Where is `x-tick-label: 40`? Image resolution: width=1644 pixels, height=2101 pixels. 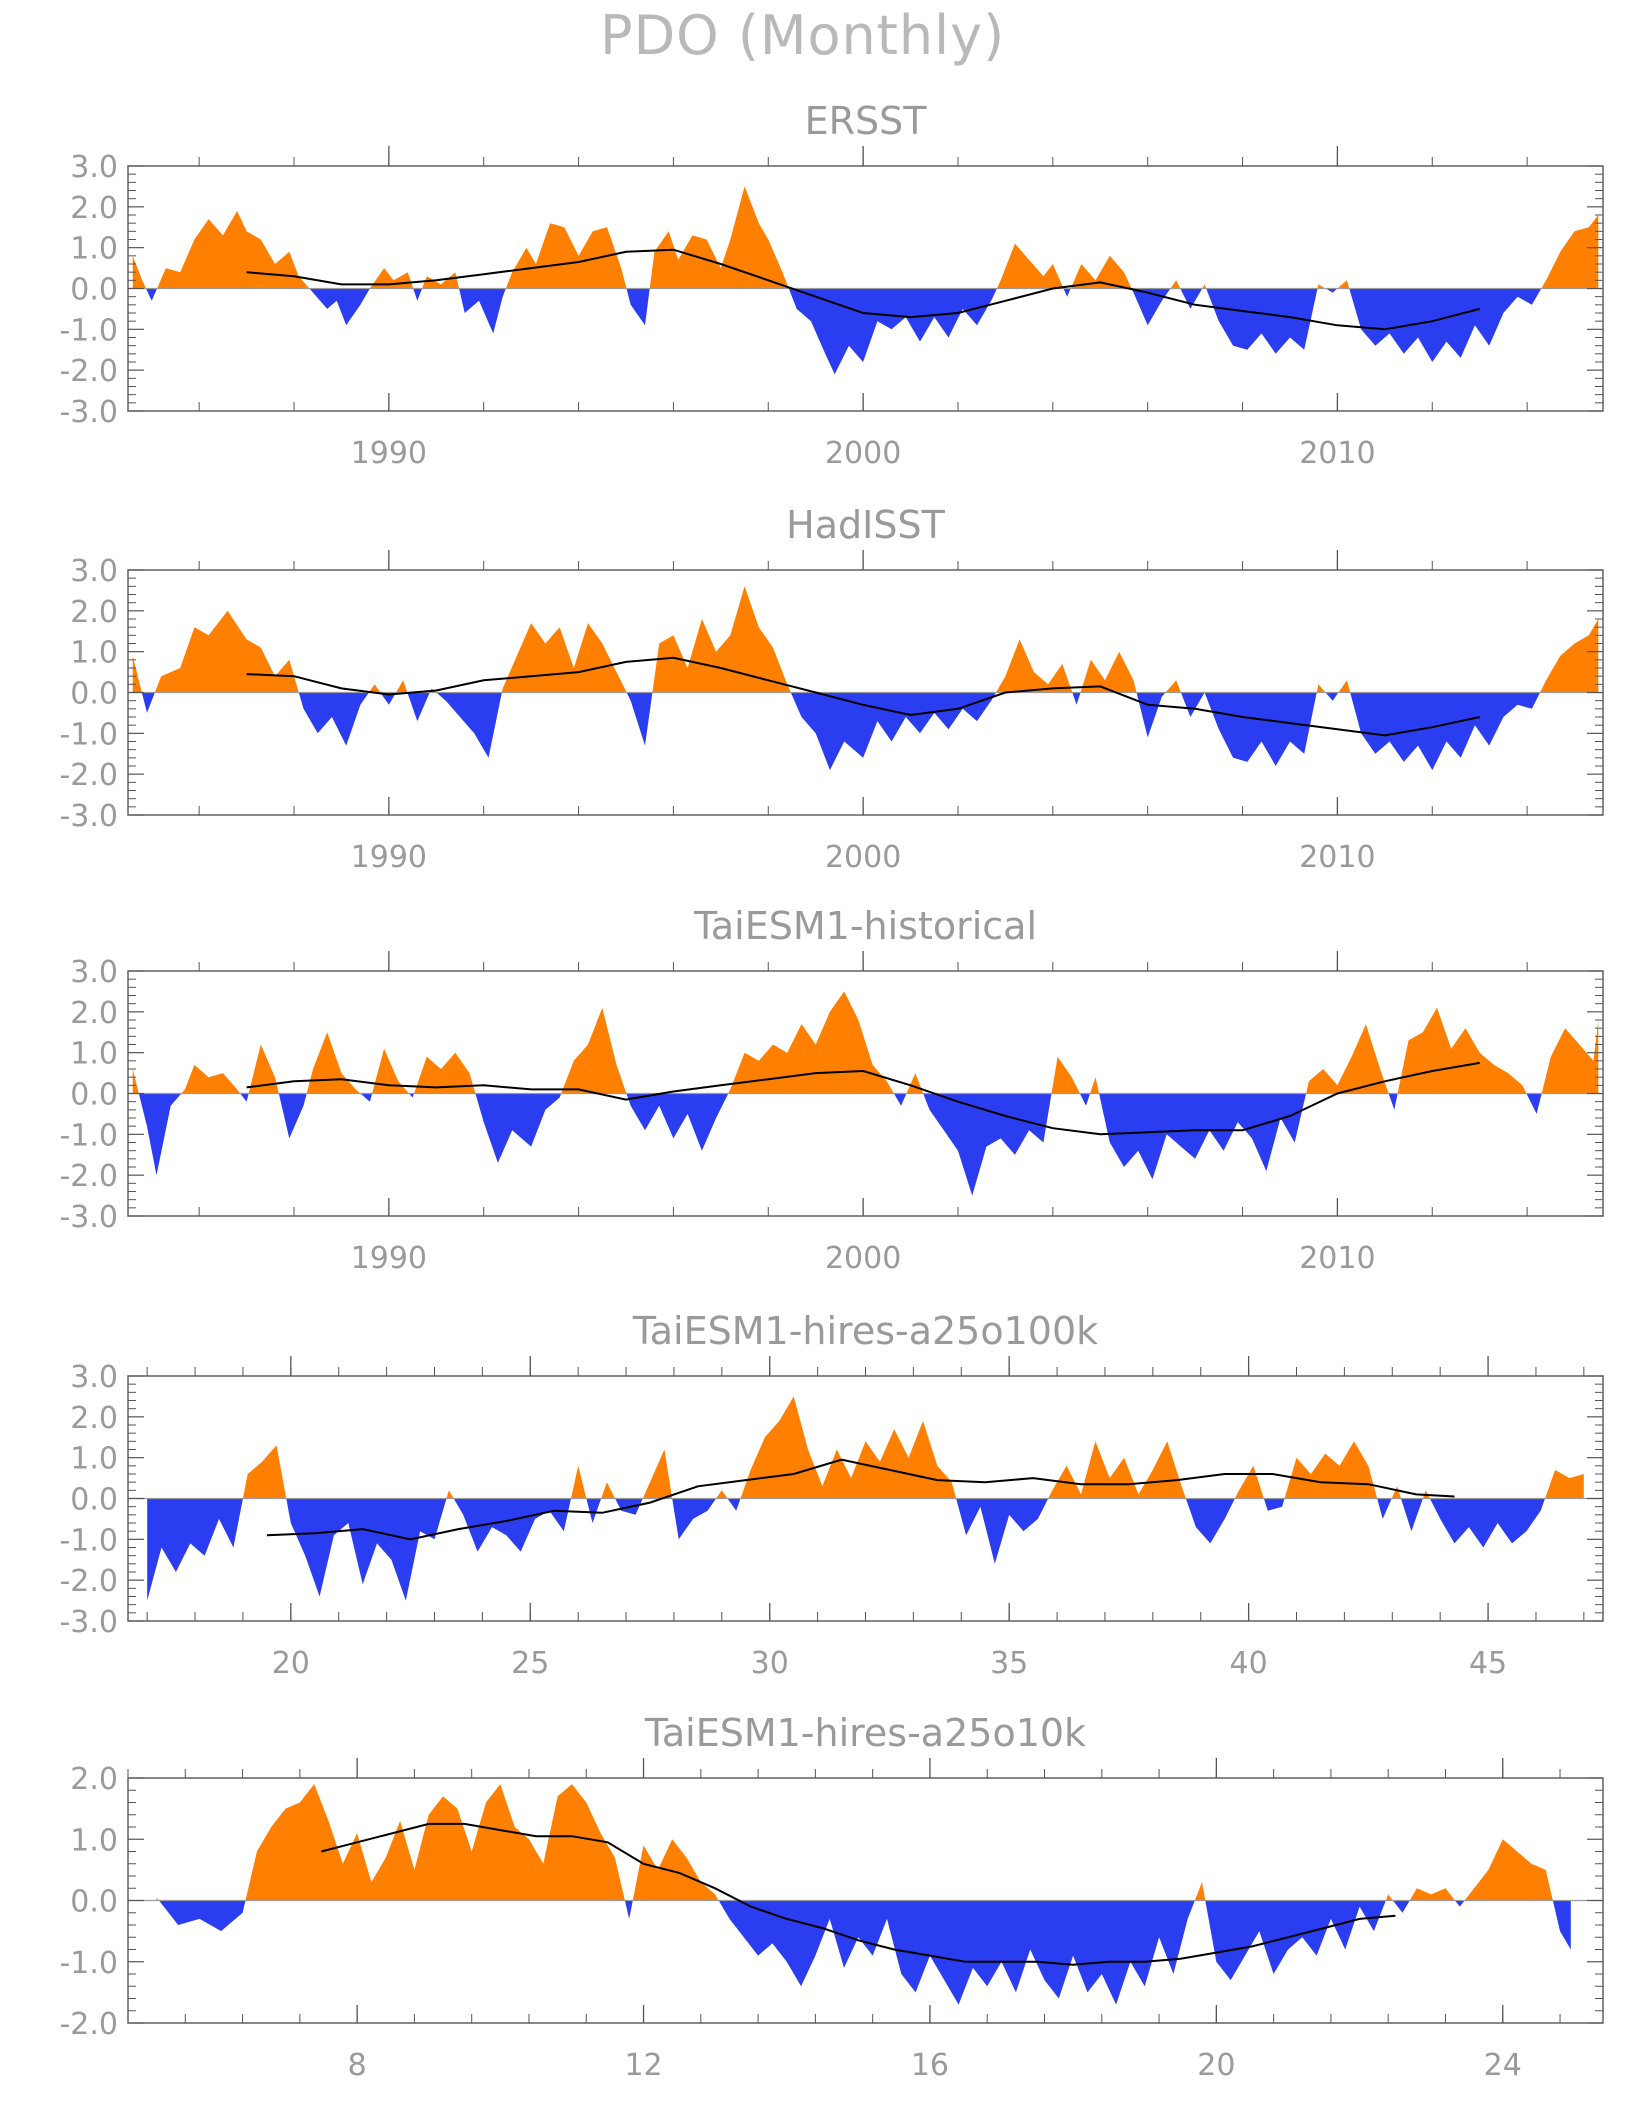 x-tick-label: 40 is located at coordinates (1249, 1663).